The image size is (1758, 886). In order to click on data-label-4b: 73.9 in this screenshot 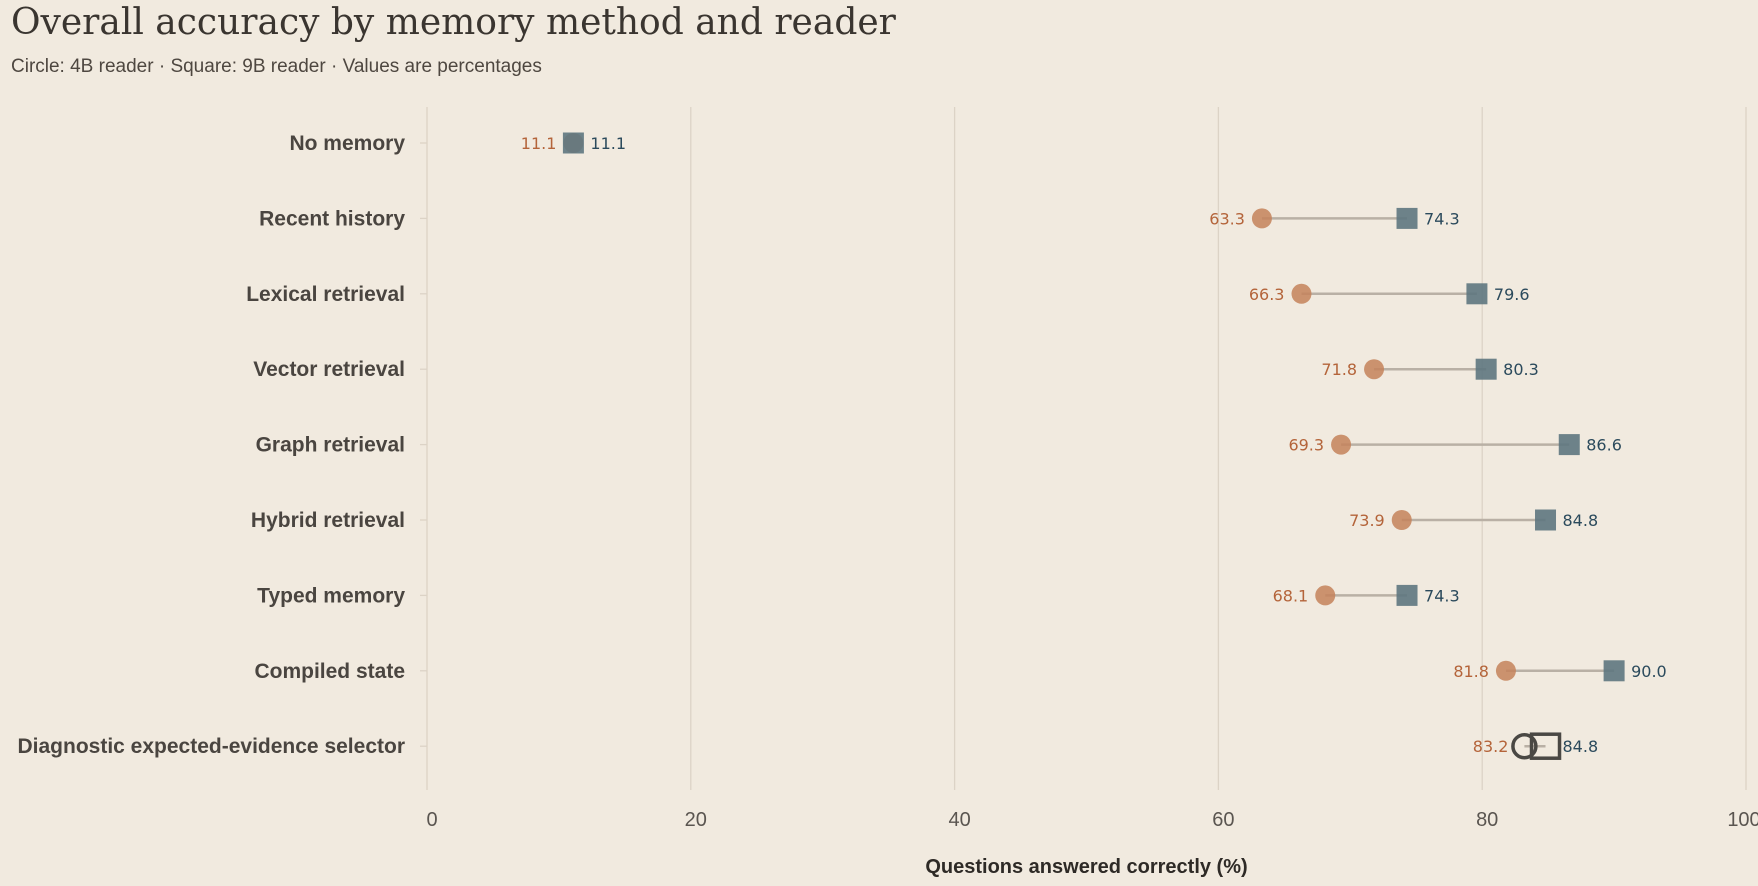, I will do `click(1367, 520)`.